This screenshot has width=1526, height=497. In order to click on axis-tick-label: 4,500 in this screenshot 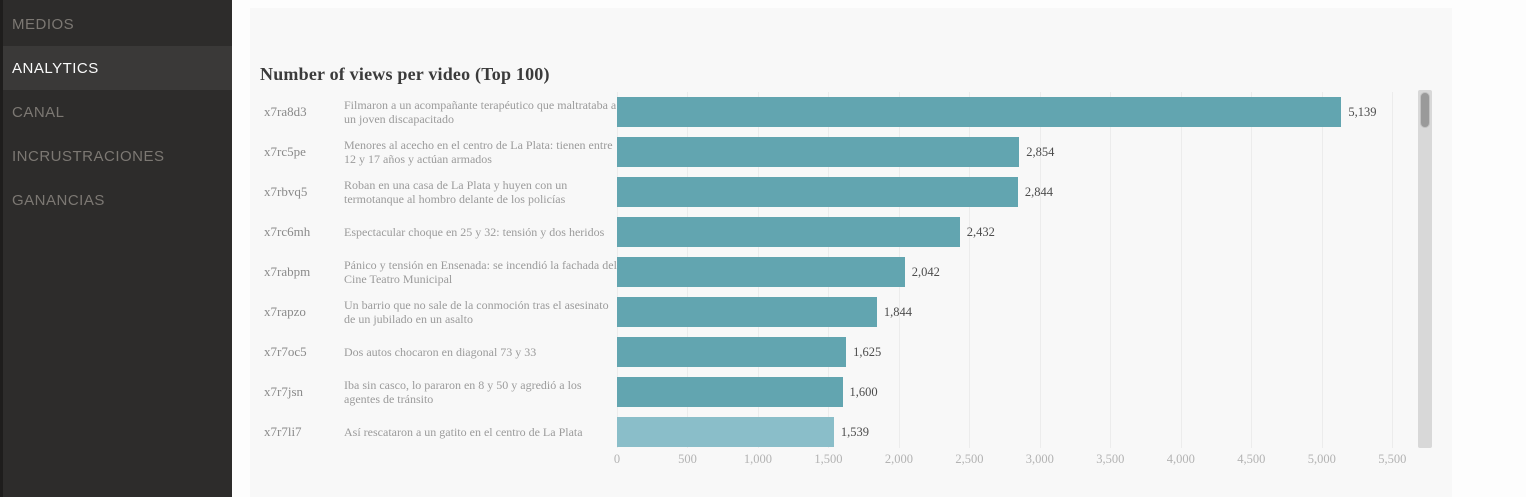, I will do `click(1251, 459)`.